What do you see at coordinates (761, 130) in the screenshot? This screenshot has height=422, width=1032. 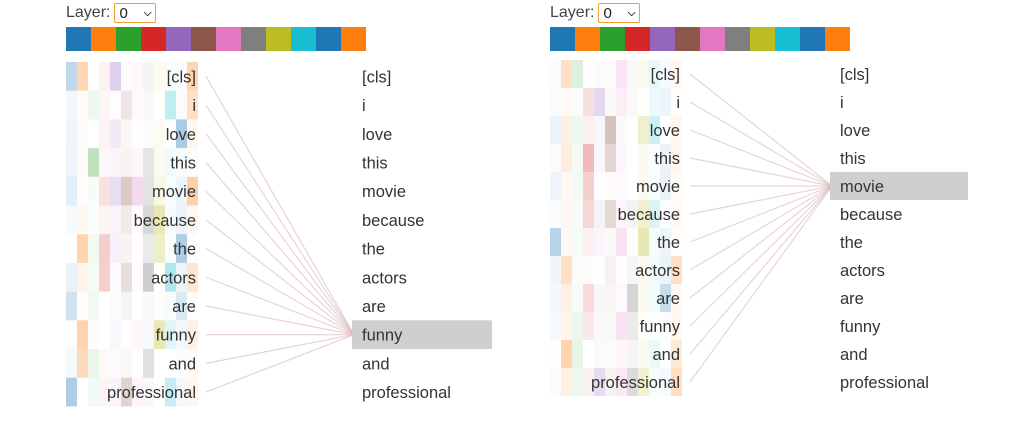 I see `attention-line` at bounding box center [761, 130].